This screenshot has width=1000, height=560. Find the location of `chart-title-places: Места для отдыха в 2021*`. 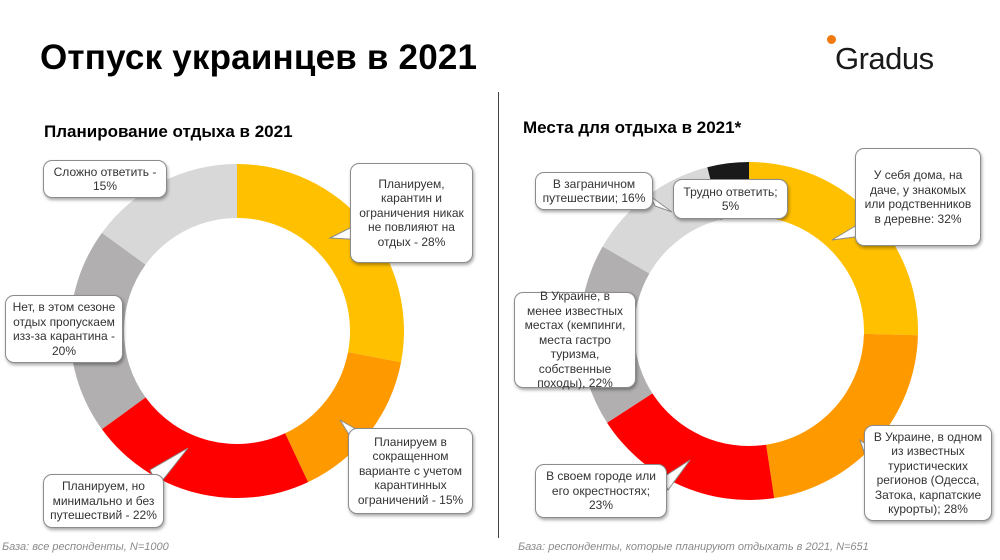

chart-title-places: Места для отдыха в 2021* is located at coordinates (632, 127).